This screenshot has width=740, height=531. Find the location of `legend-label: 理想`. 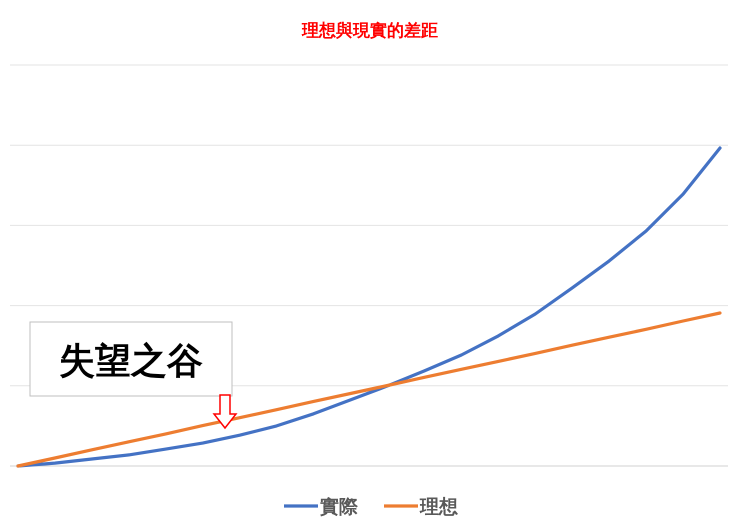

legend-label: 理想 is located at coordinates (438, 507).